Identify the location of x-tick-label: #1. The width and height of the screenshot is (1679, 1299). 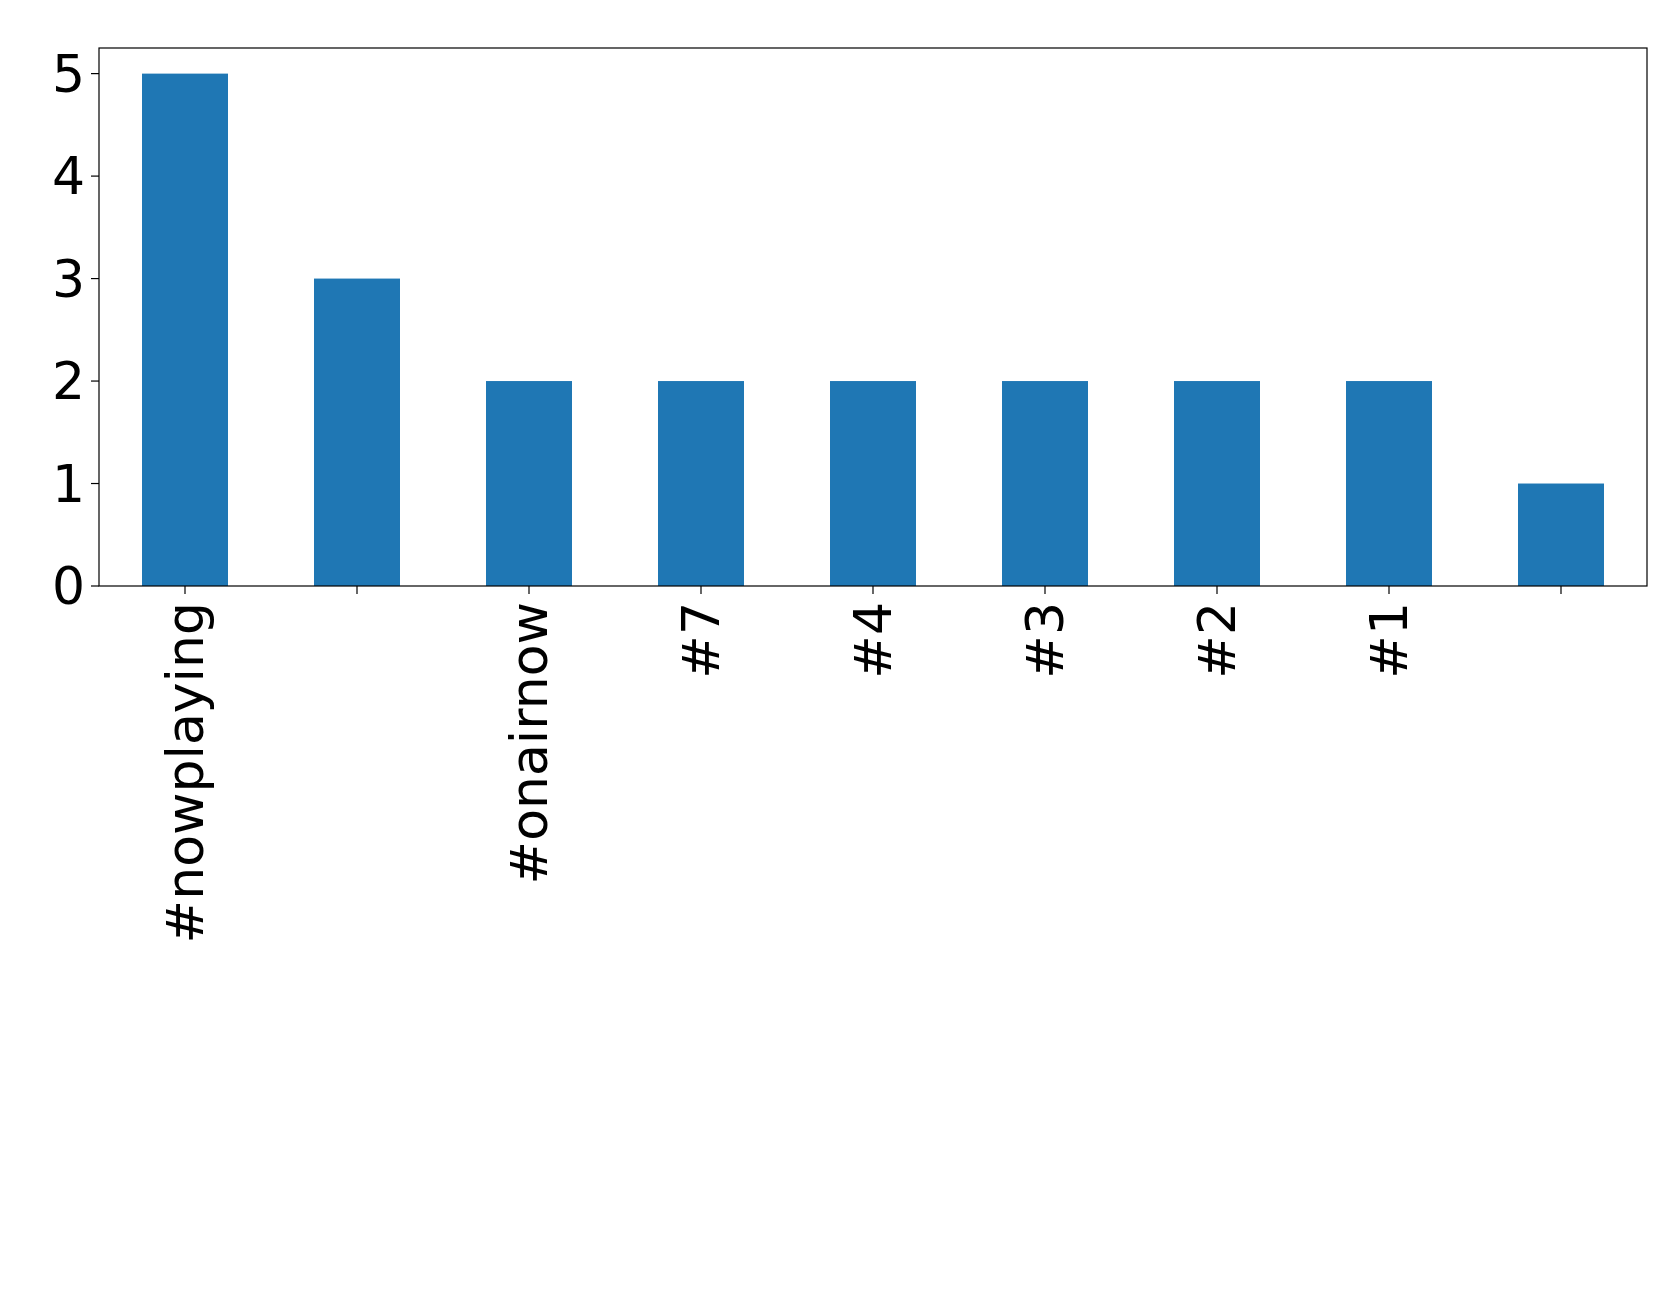
(1389, 640).